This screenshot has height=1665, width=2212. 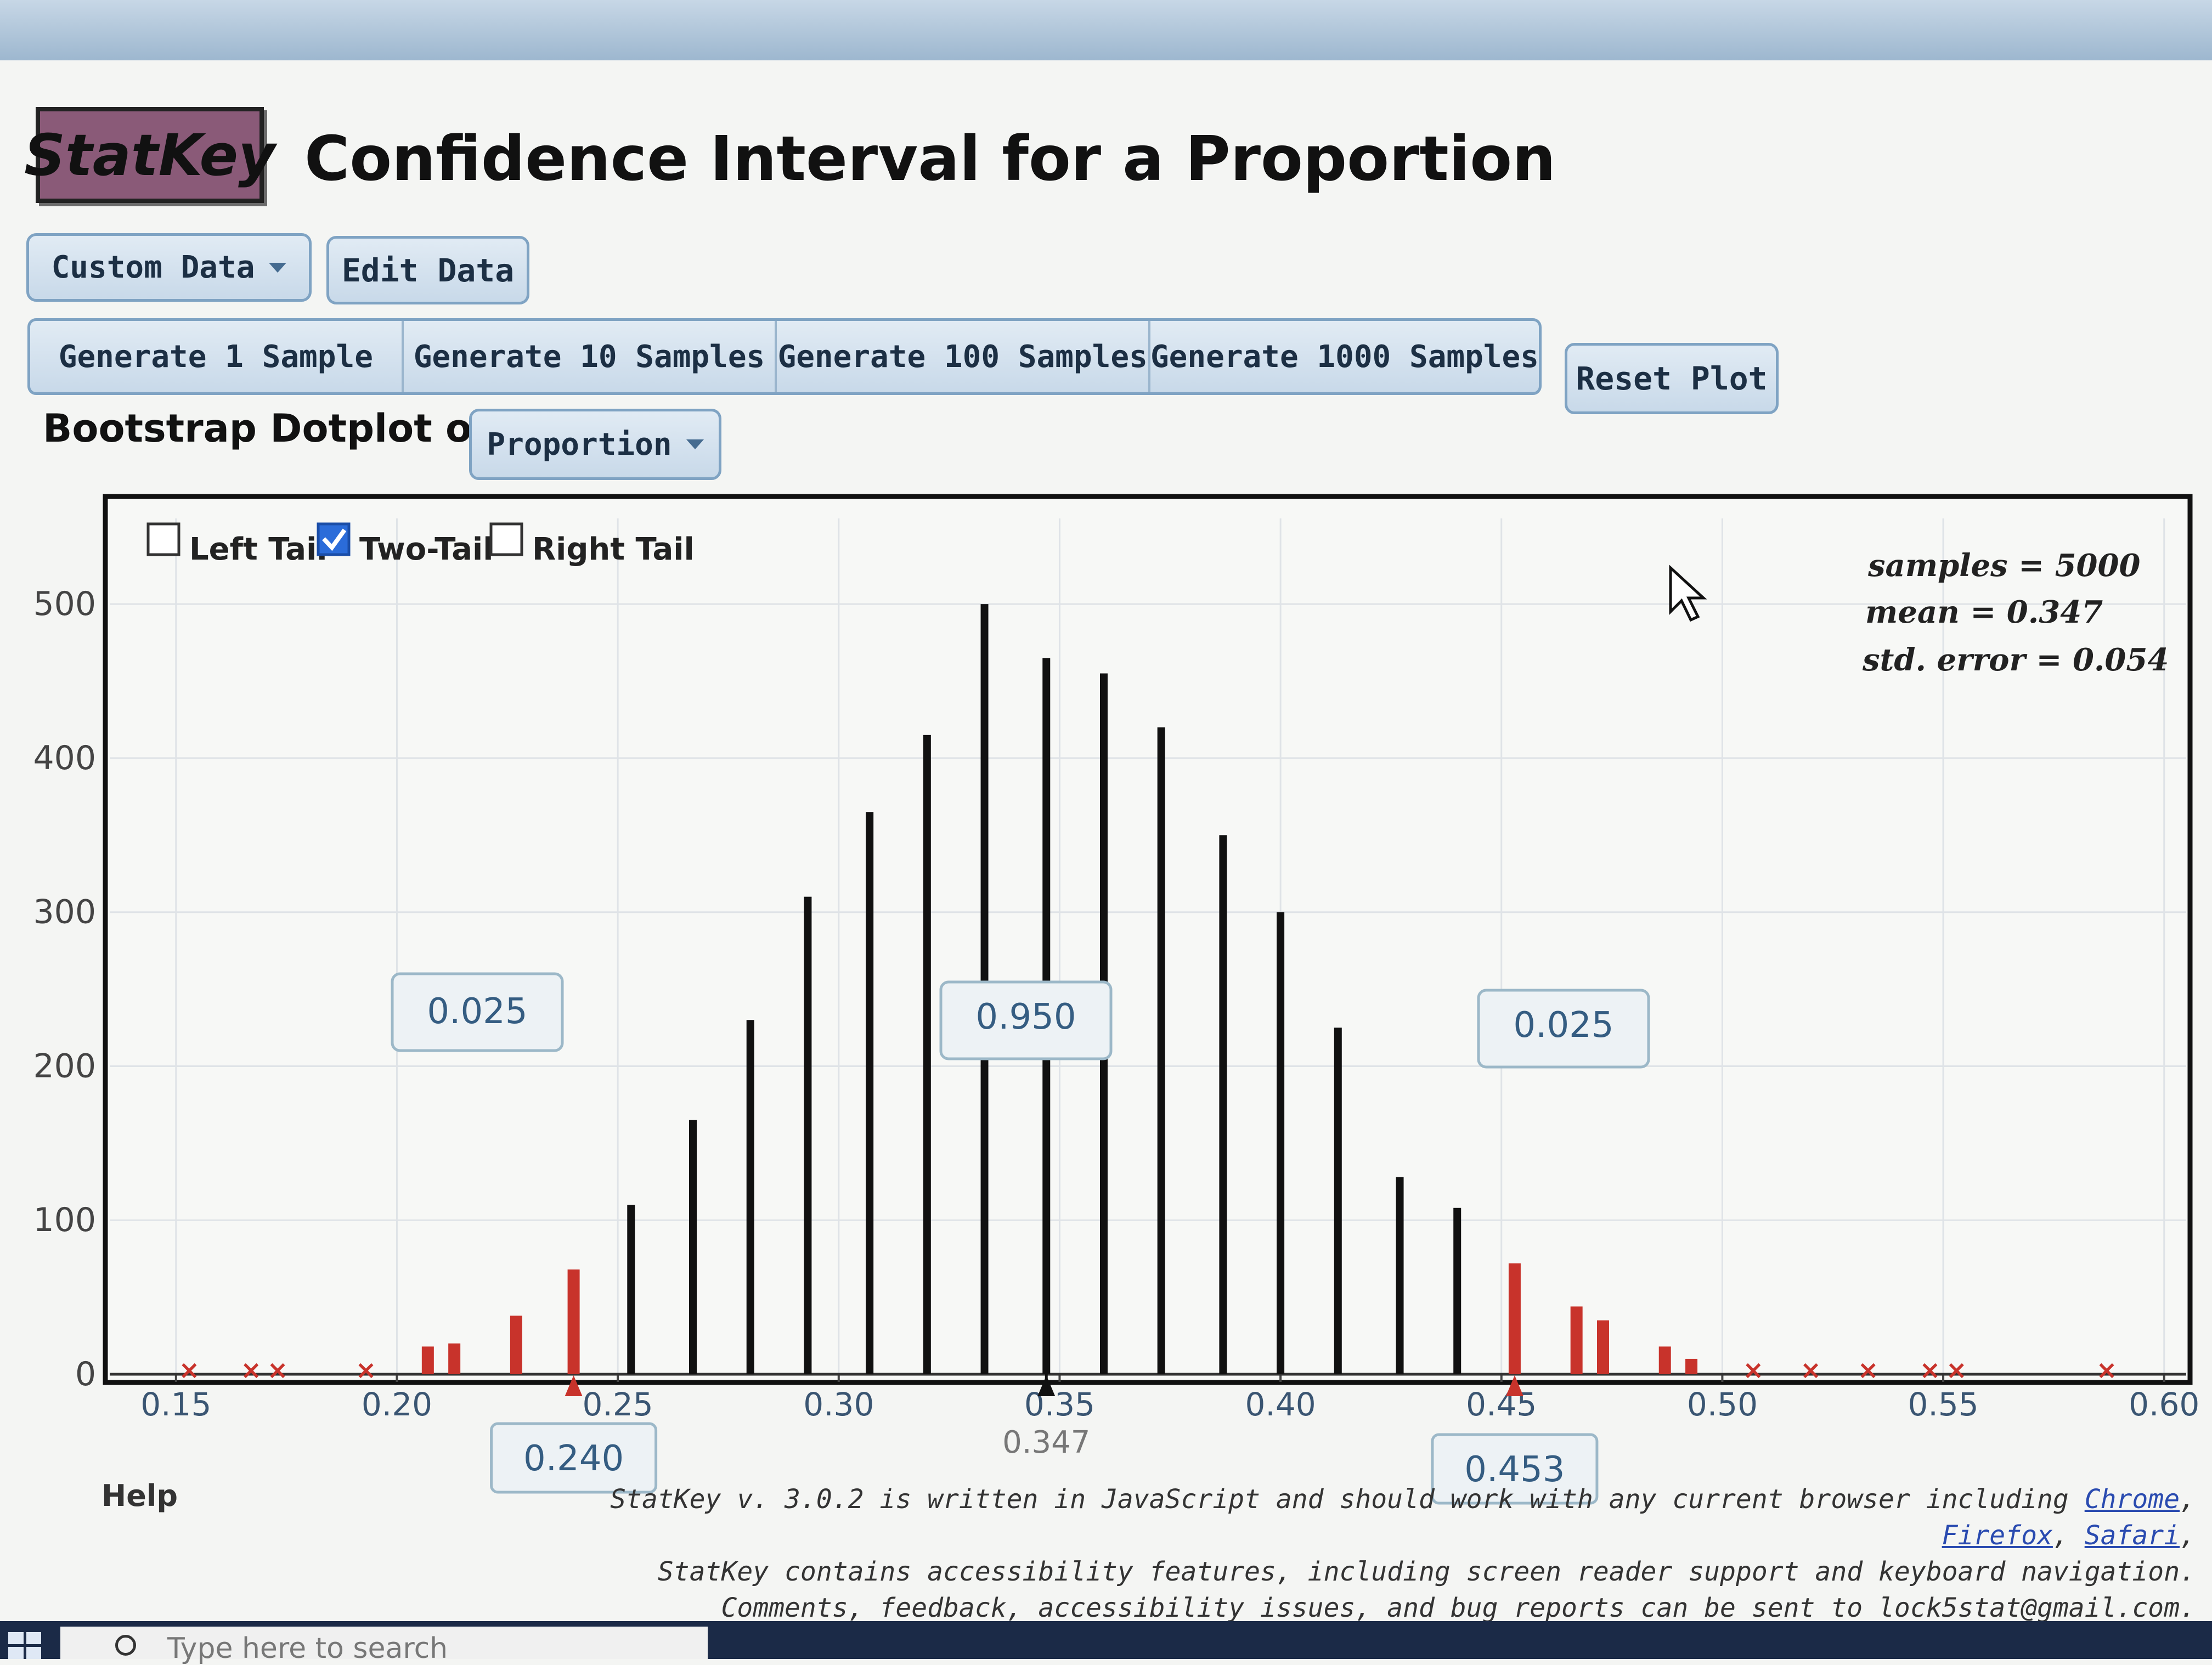 I want to click on right-tail-proportion-box: 0.025, so click(x=1564, y=1029).